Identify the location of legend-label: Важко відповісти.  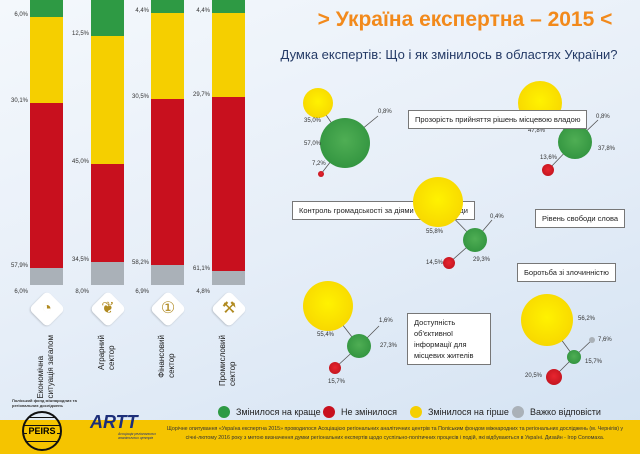
(565, 412).